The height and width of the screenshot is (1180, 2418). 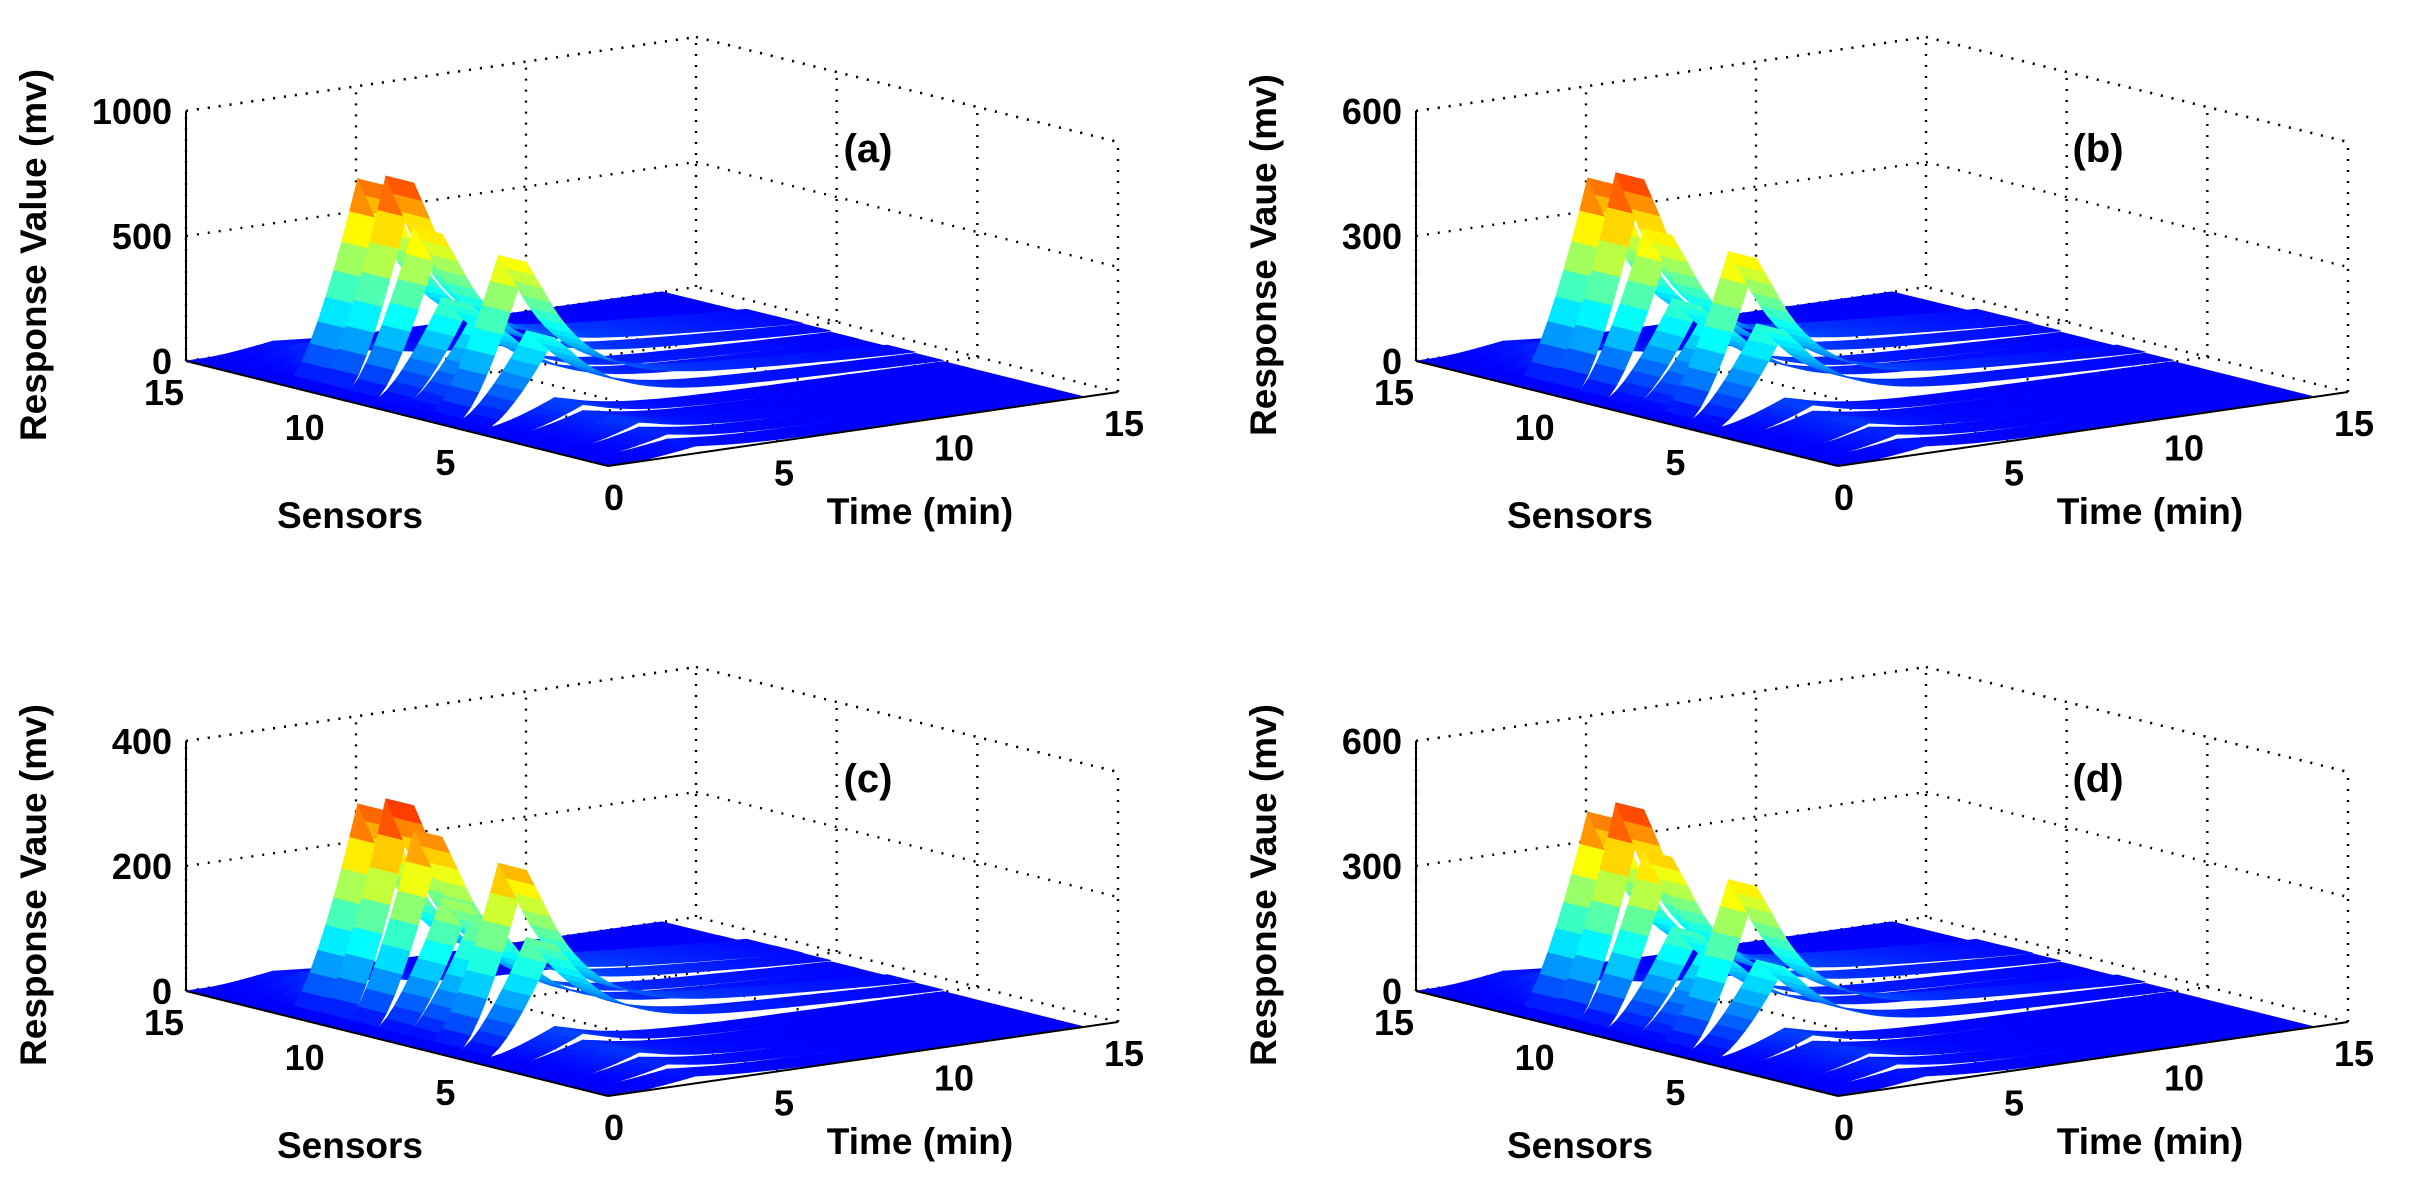 I want to click on z-axis-label: Response Value (mv), so click(x=33, y=255).